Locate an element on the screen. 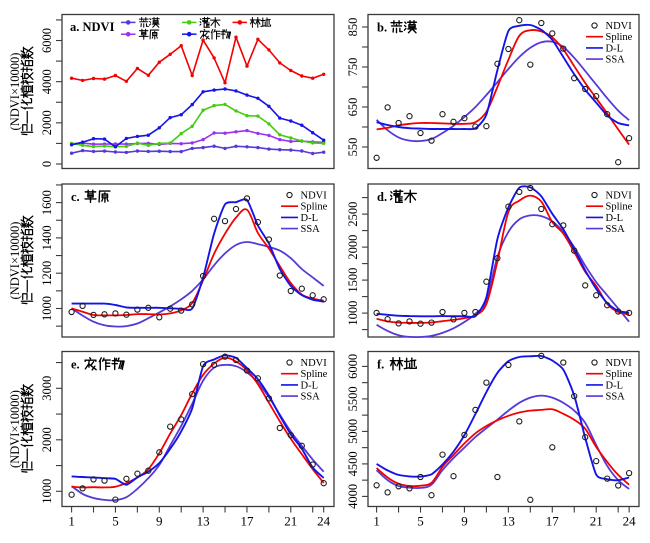  svg-text: 750 is located at coordinates (353, 67).